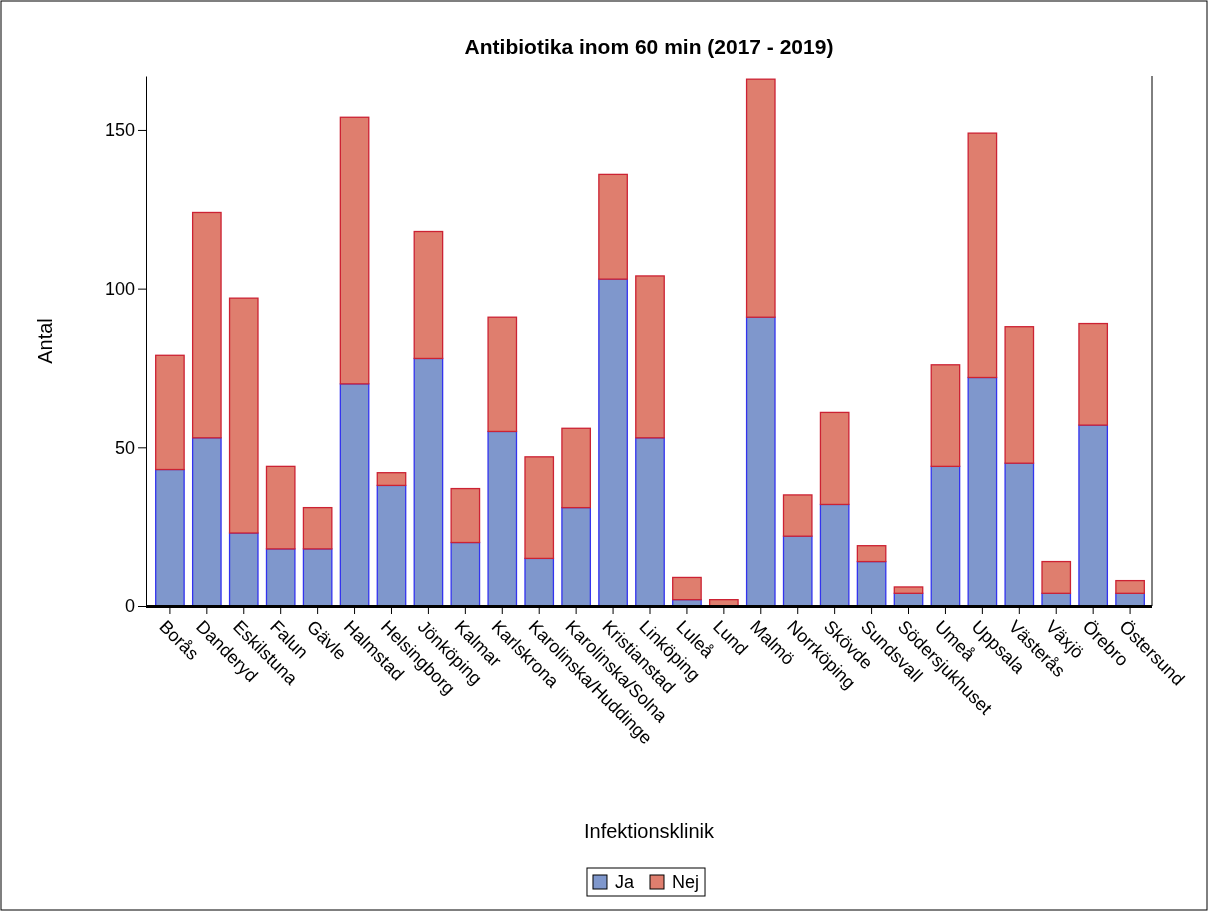 This screenshot has height=911, width=1208. Describe the element at coordinates (624, 882) in the screenshot. I see `legend-label: Ja` at that location.